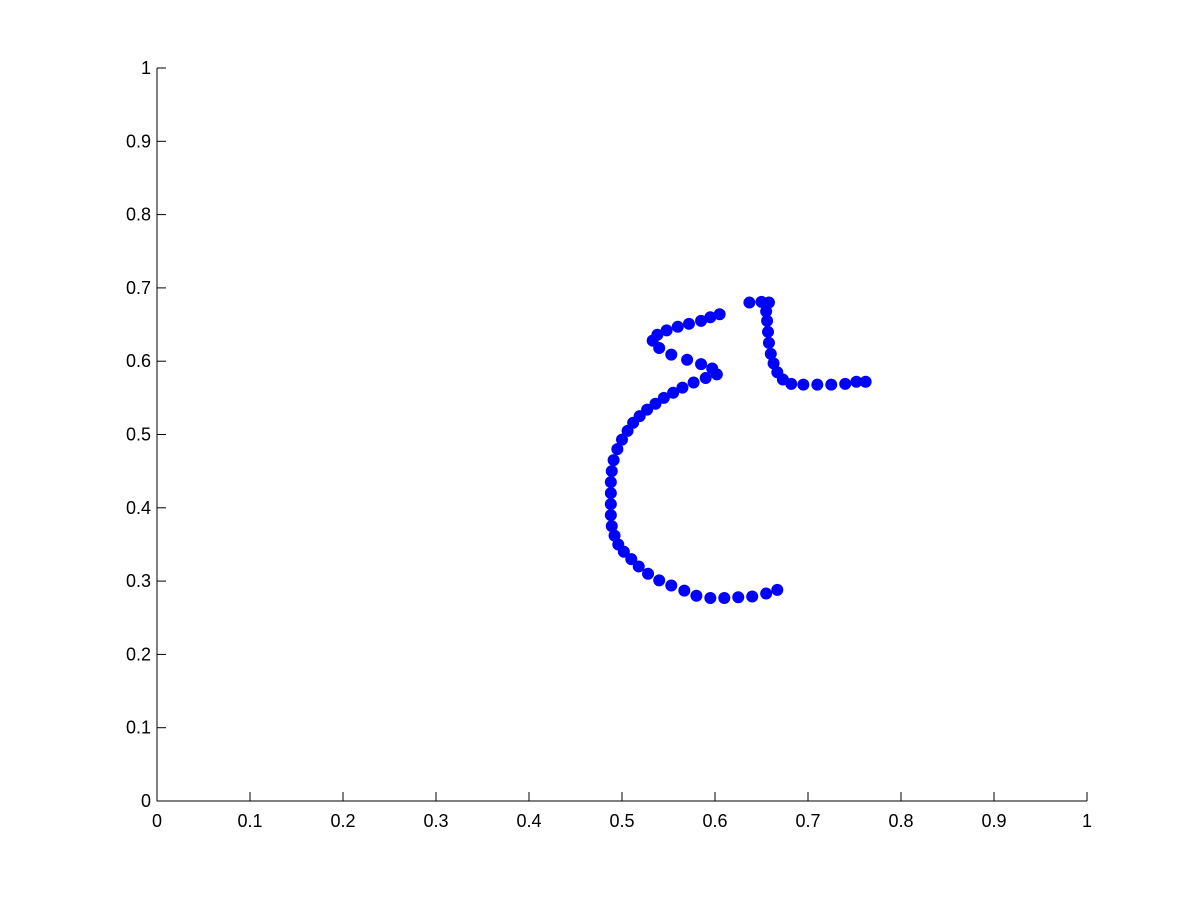 The width and height of the screenshot is (1200, 900). What do you see at coordinates (621, 821) in the screenshot?
I see `x-tick-label: 0.5` at bounding box center [621, 821].